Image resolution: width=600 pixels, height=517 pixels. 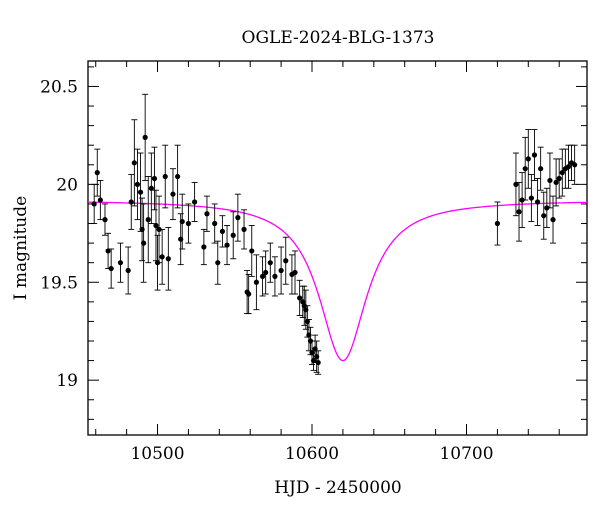 I want to click on y-tick-label: 19, so click(x=67, y=381).